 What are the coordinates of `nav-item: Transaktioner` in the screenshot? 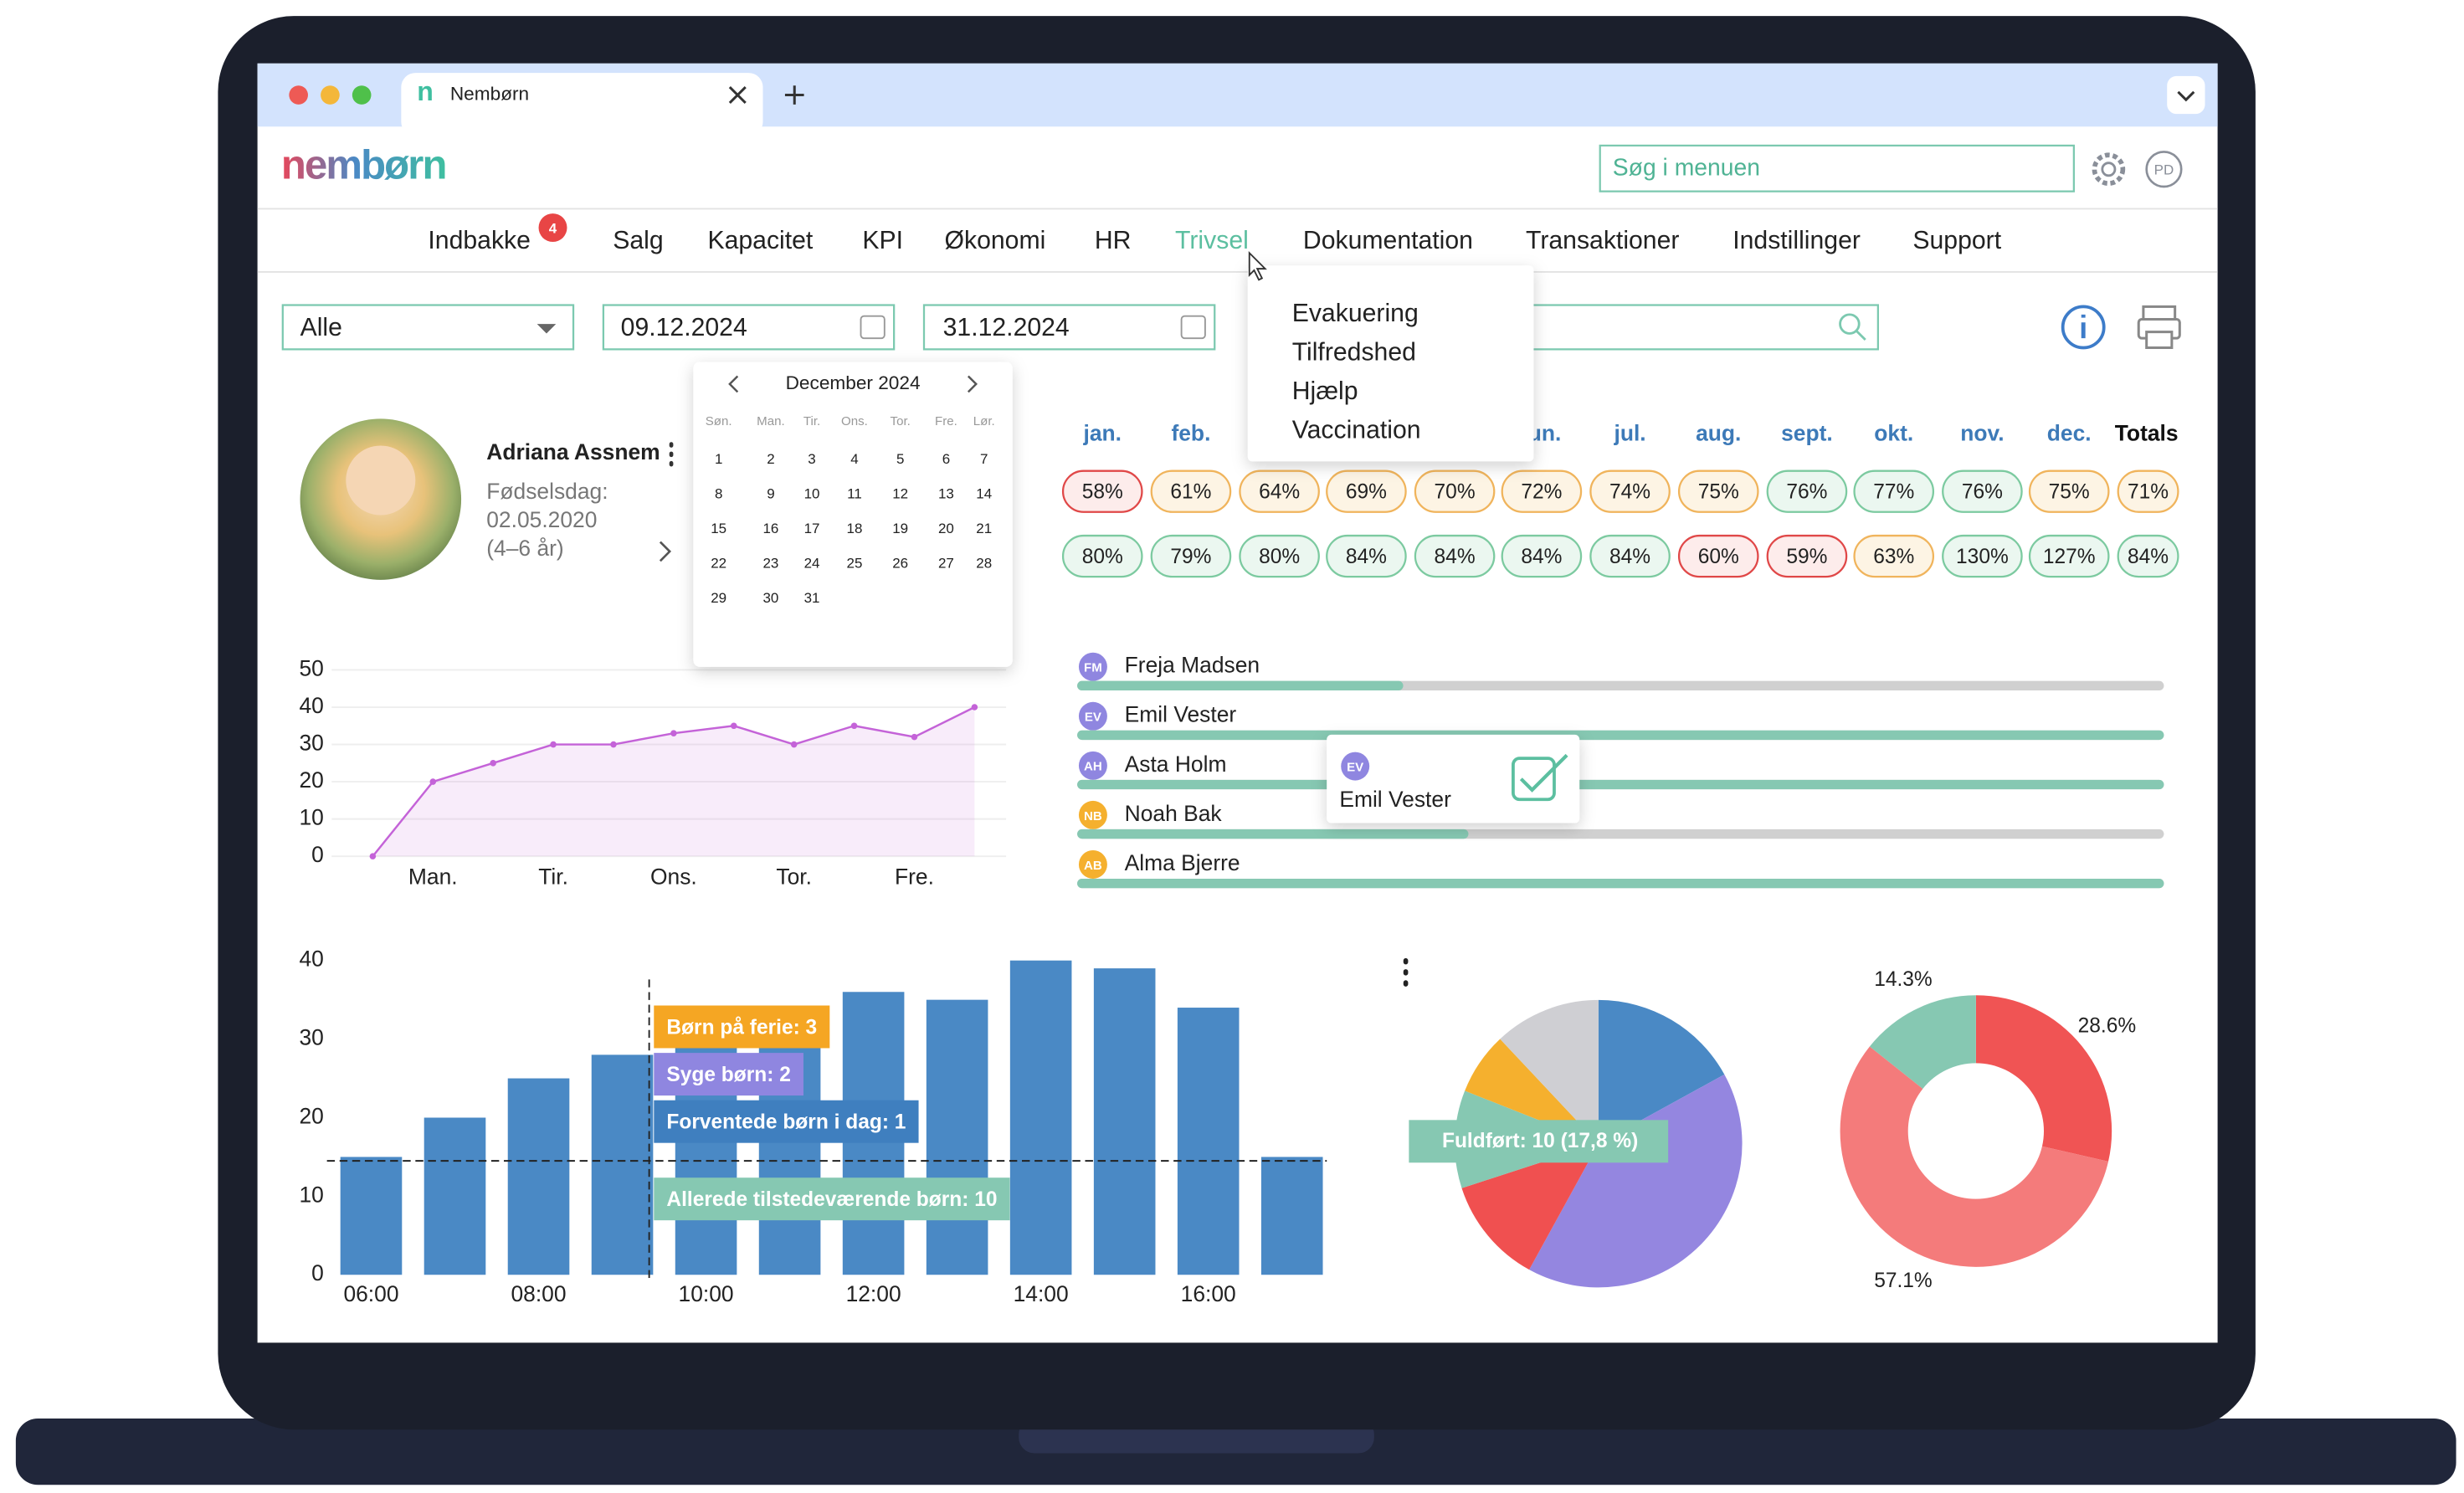 It's located at (1602, 240).